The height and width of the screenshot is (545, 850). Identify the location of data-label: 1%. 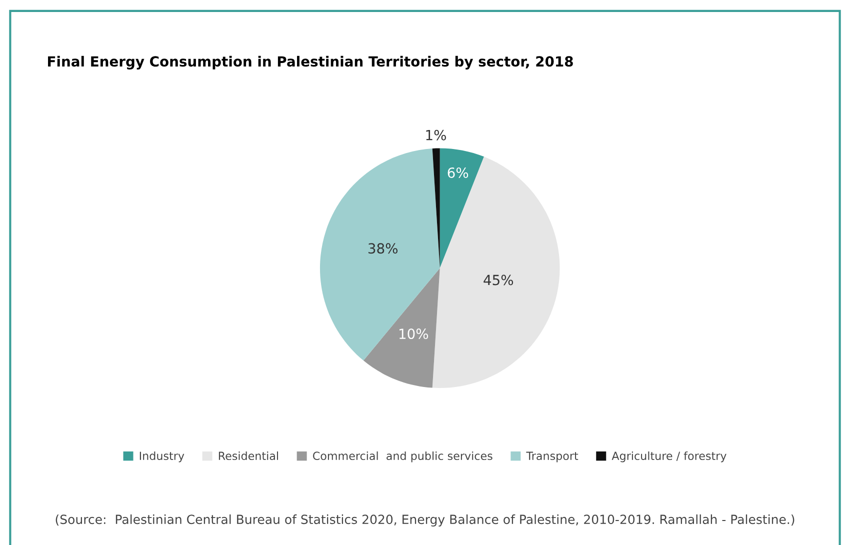
(436, 135).